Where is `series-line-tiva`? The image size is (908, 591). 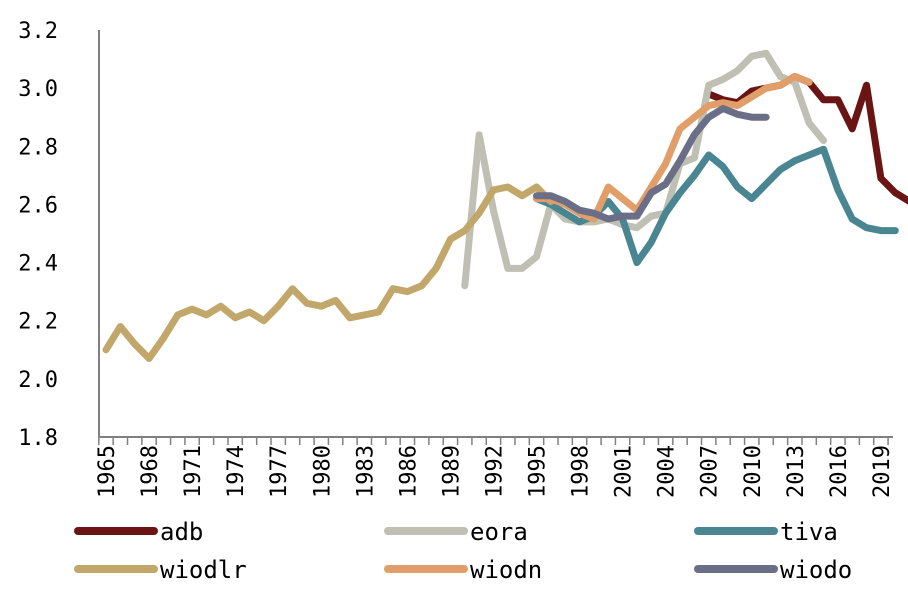 series-line-tiva is located at coordinates (716, 206).